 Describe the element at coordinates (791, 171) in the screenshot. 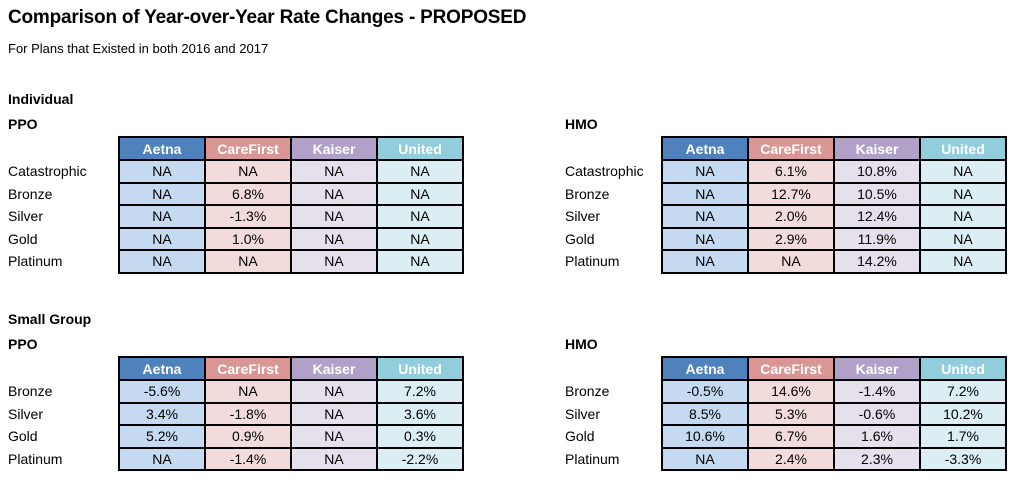

I see `rate-cell: 6.1%` at that location.